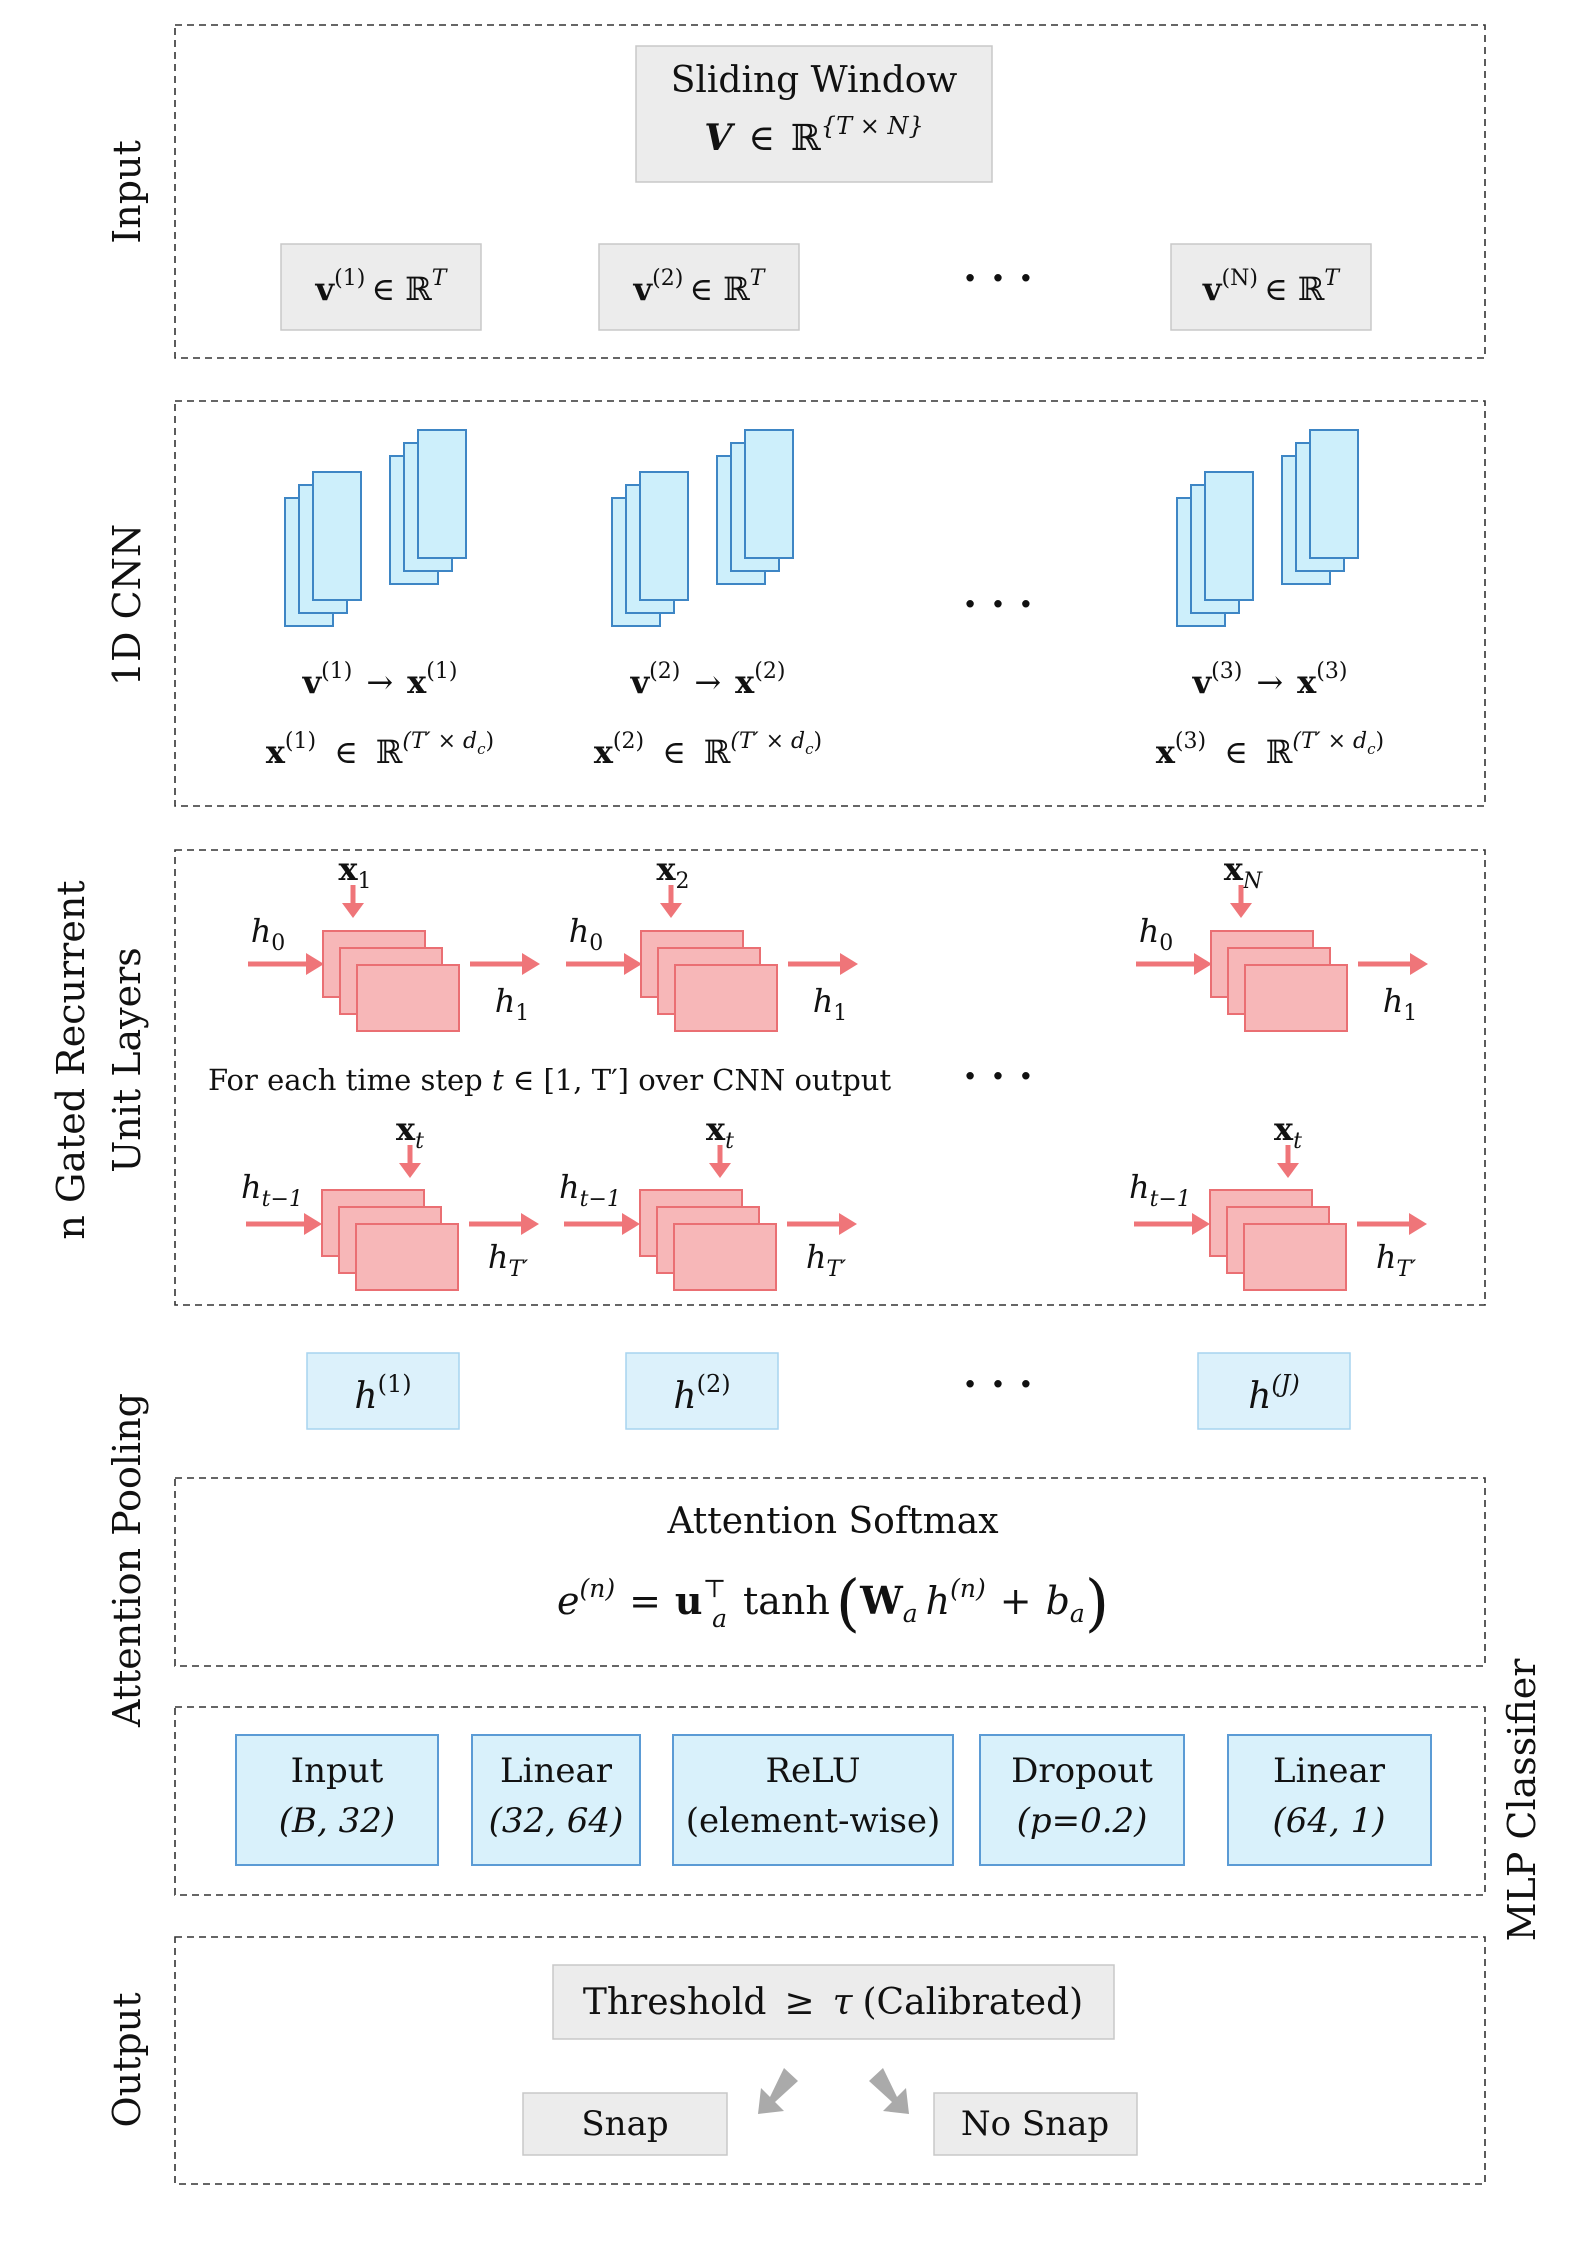 This screenshot has width=1587, height=2245. Describe the element at coordinates (337, 1771) in the screenshot. I see `svg-text: Input` at that location.